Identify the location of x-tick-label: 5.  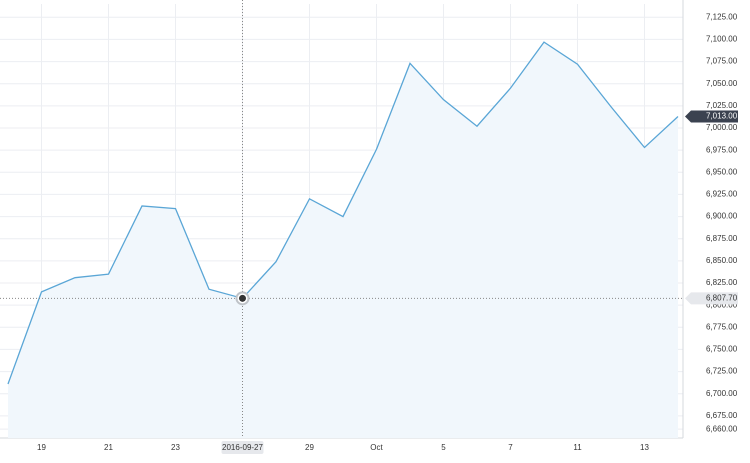
(443, 447).